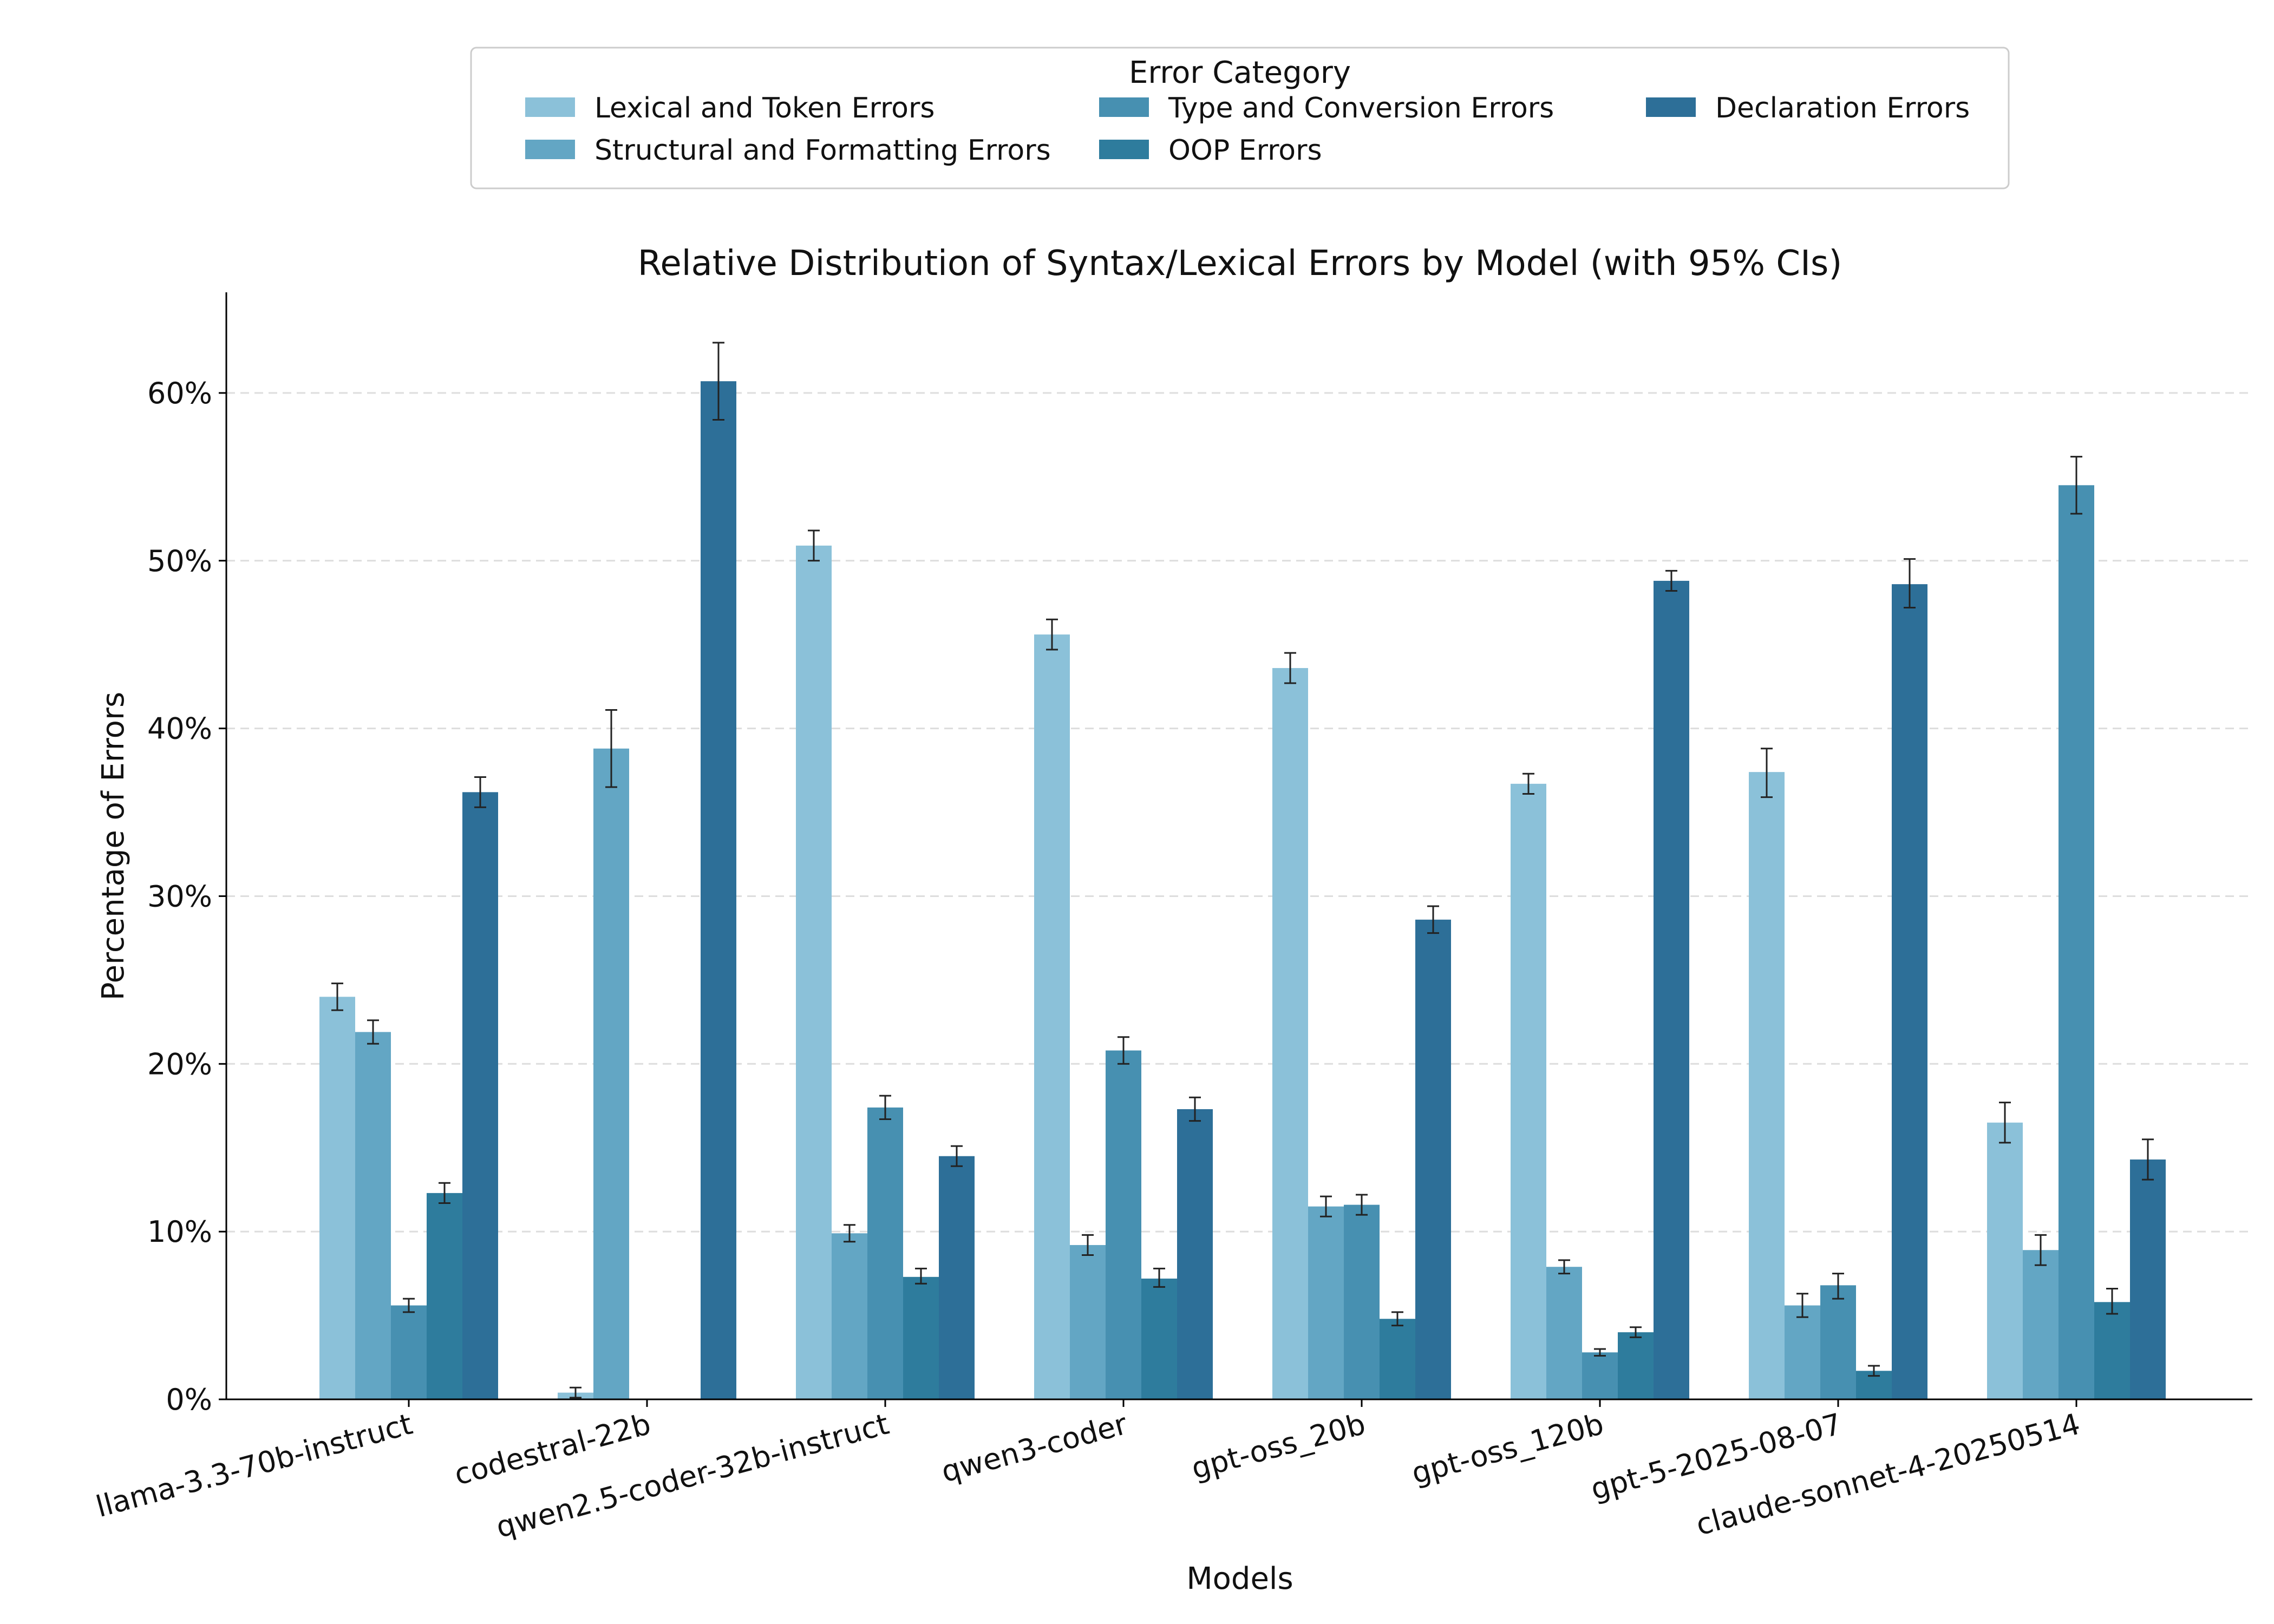 The width and height of the screenshot is (2274, 1624). What do you see at coordinates (957, 1277) in the screenshot?
I see `bar-declaration-errors-qwen2-5-coder-32b-instruct` at bounding box center [957, 1277].